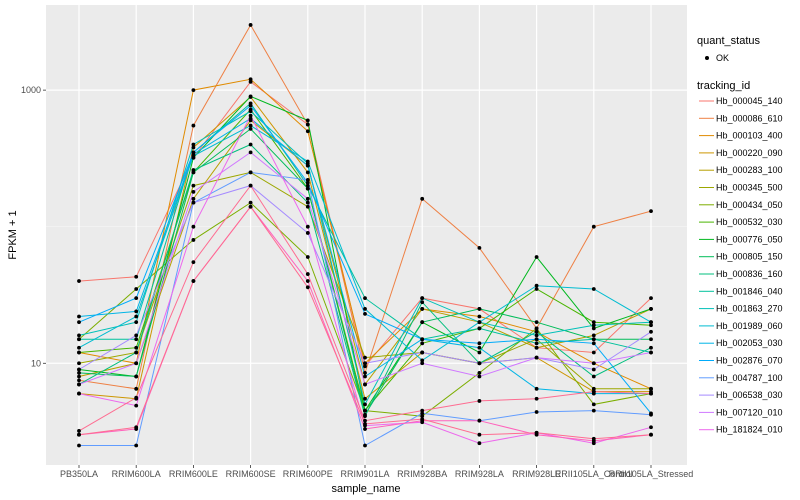  Describe the element at coordinates (13, 234) in the screenshot. I see `y-axis-title: FPKM + 1` at that location.